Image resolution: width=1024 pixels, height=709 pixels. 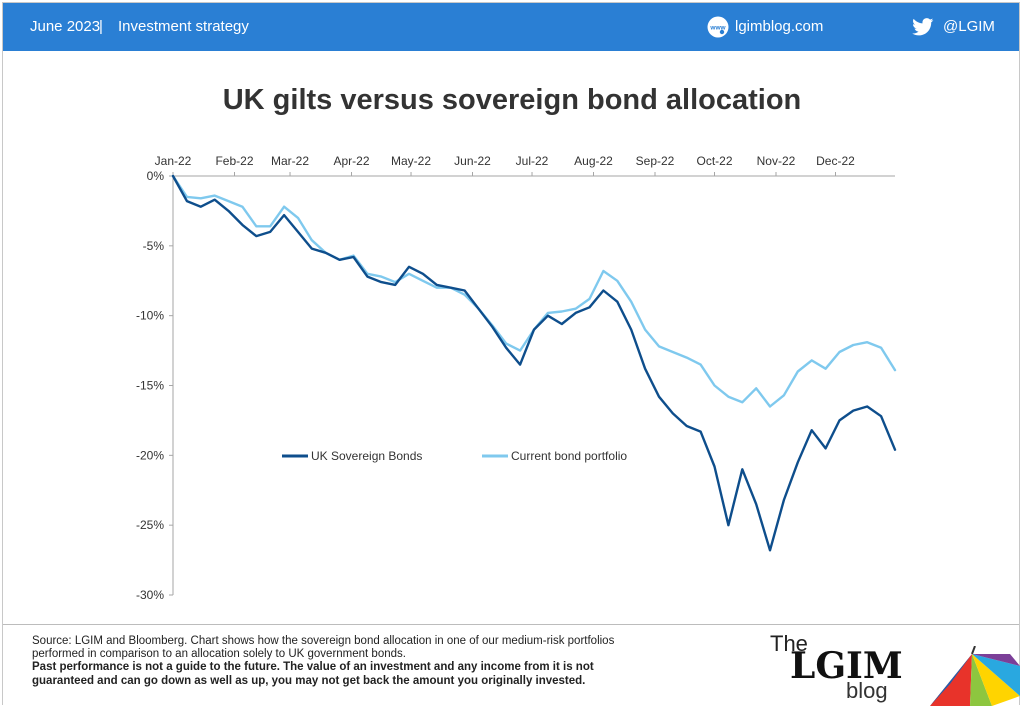 I want to click on y-tick-label: -20%, so click(x=150, y=455).